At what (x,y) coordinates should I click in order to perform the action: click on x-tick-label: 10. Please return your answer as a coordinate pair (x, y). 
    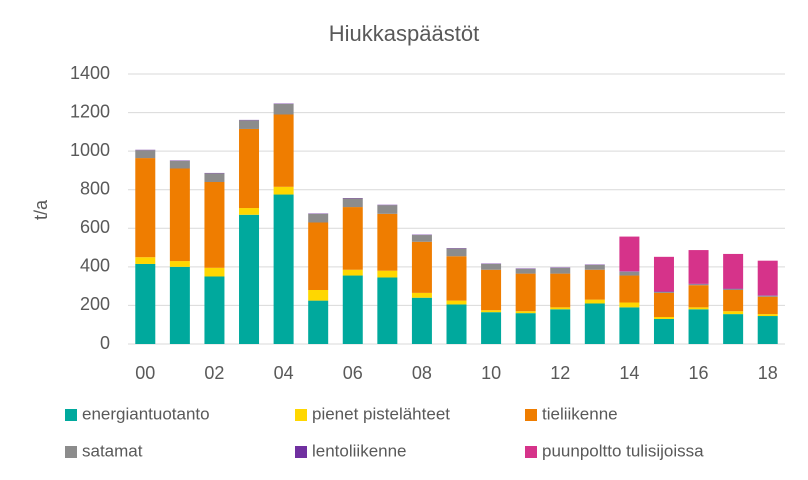
    Looking at the image, I should click on (491, 373).